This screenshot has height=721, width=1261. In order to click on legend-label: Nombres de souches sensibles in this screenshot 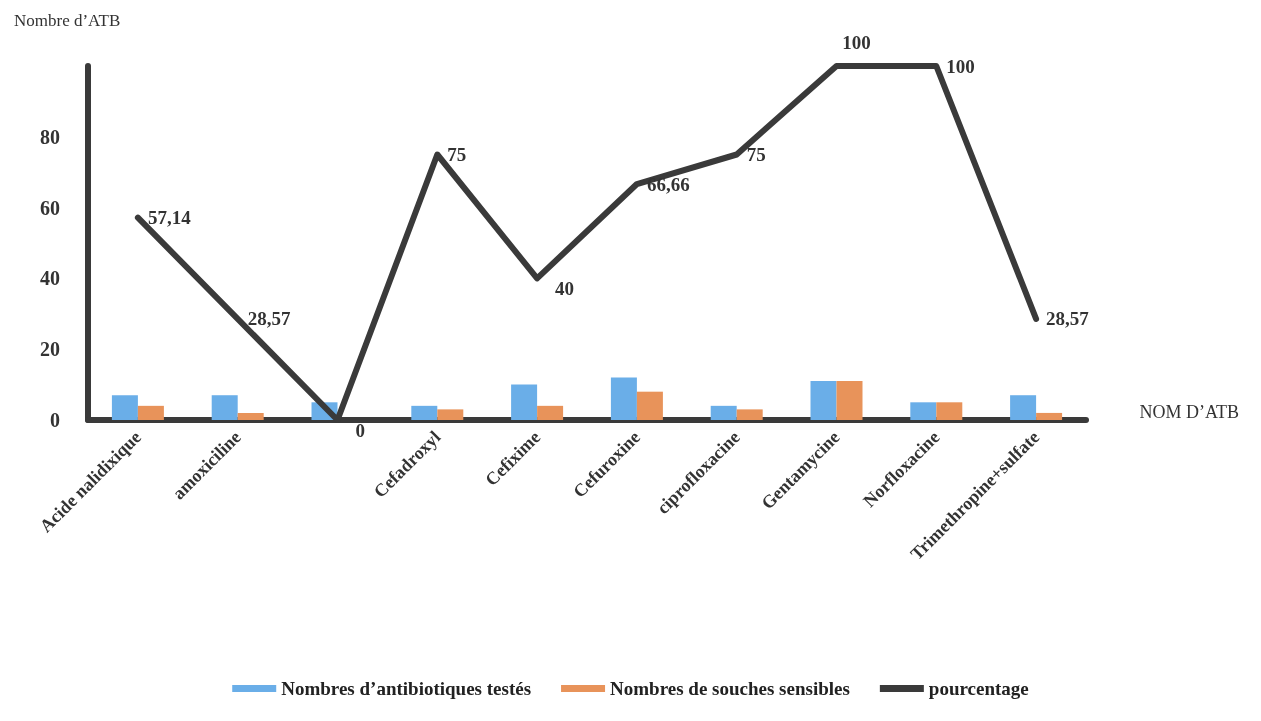, I will do `click(730, 688)`.